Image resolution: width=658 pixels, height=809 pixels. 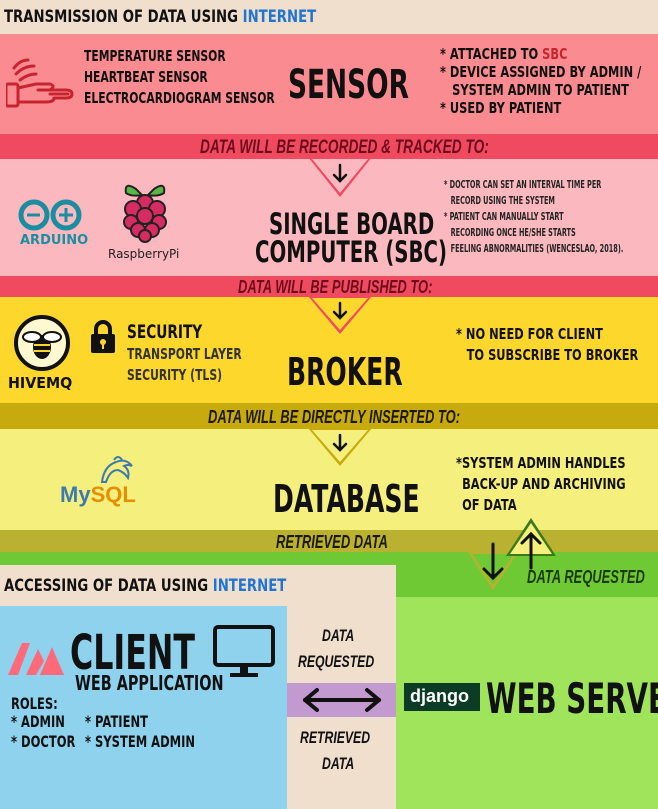 What do you see at coordinates (541, 72) in the screenshot?
I see `sensor-note: * DEVICE ASSIGNED BY ADMIN /` at bounding box center [541, 72].